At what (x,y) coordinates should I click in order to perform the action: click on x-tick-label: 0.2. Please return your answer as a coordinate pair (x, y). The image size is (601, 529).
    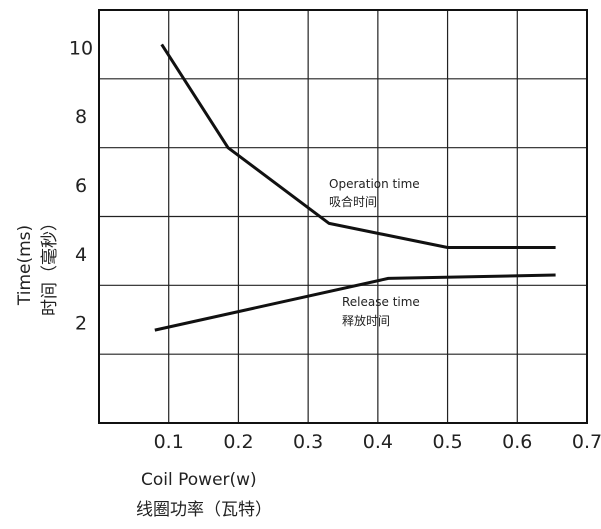
    Looking at the image, I should click on (238, 442).